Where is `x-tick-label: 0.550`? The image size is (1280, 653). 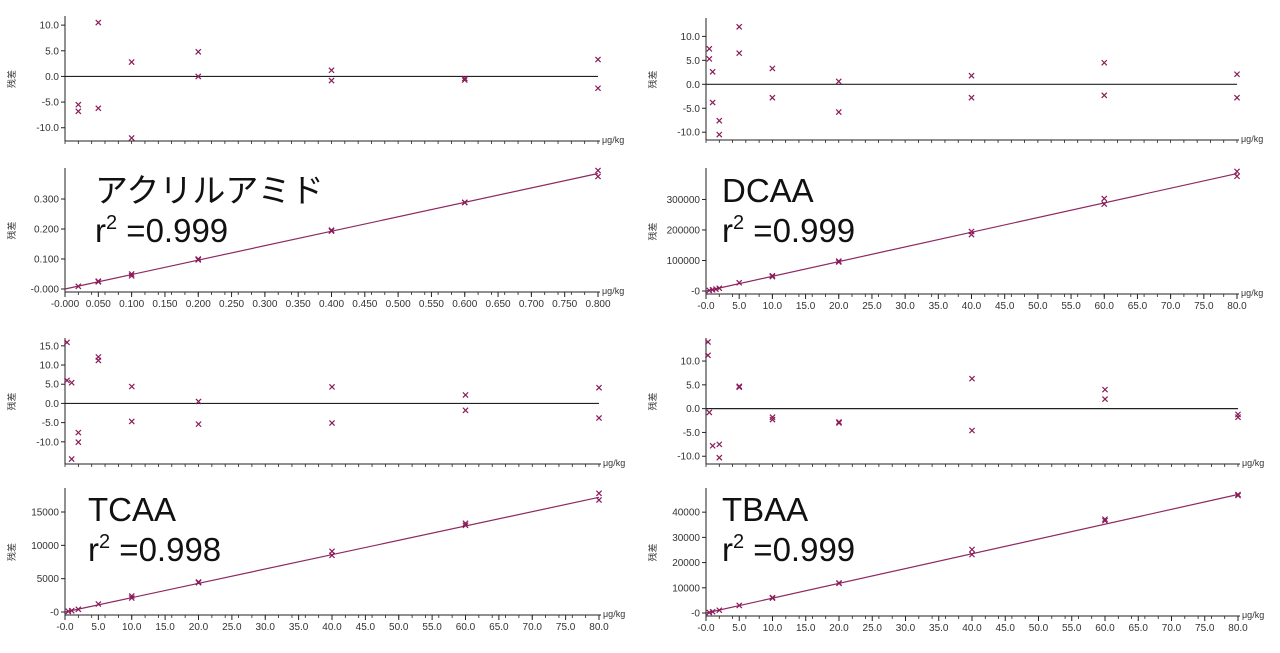
x-tick-label: 0.550 is located at coordinates (431, 304).